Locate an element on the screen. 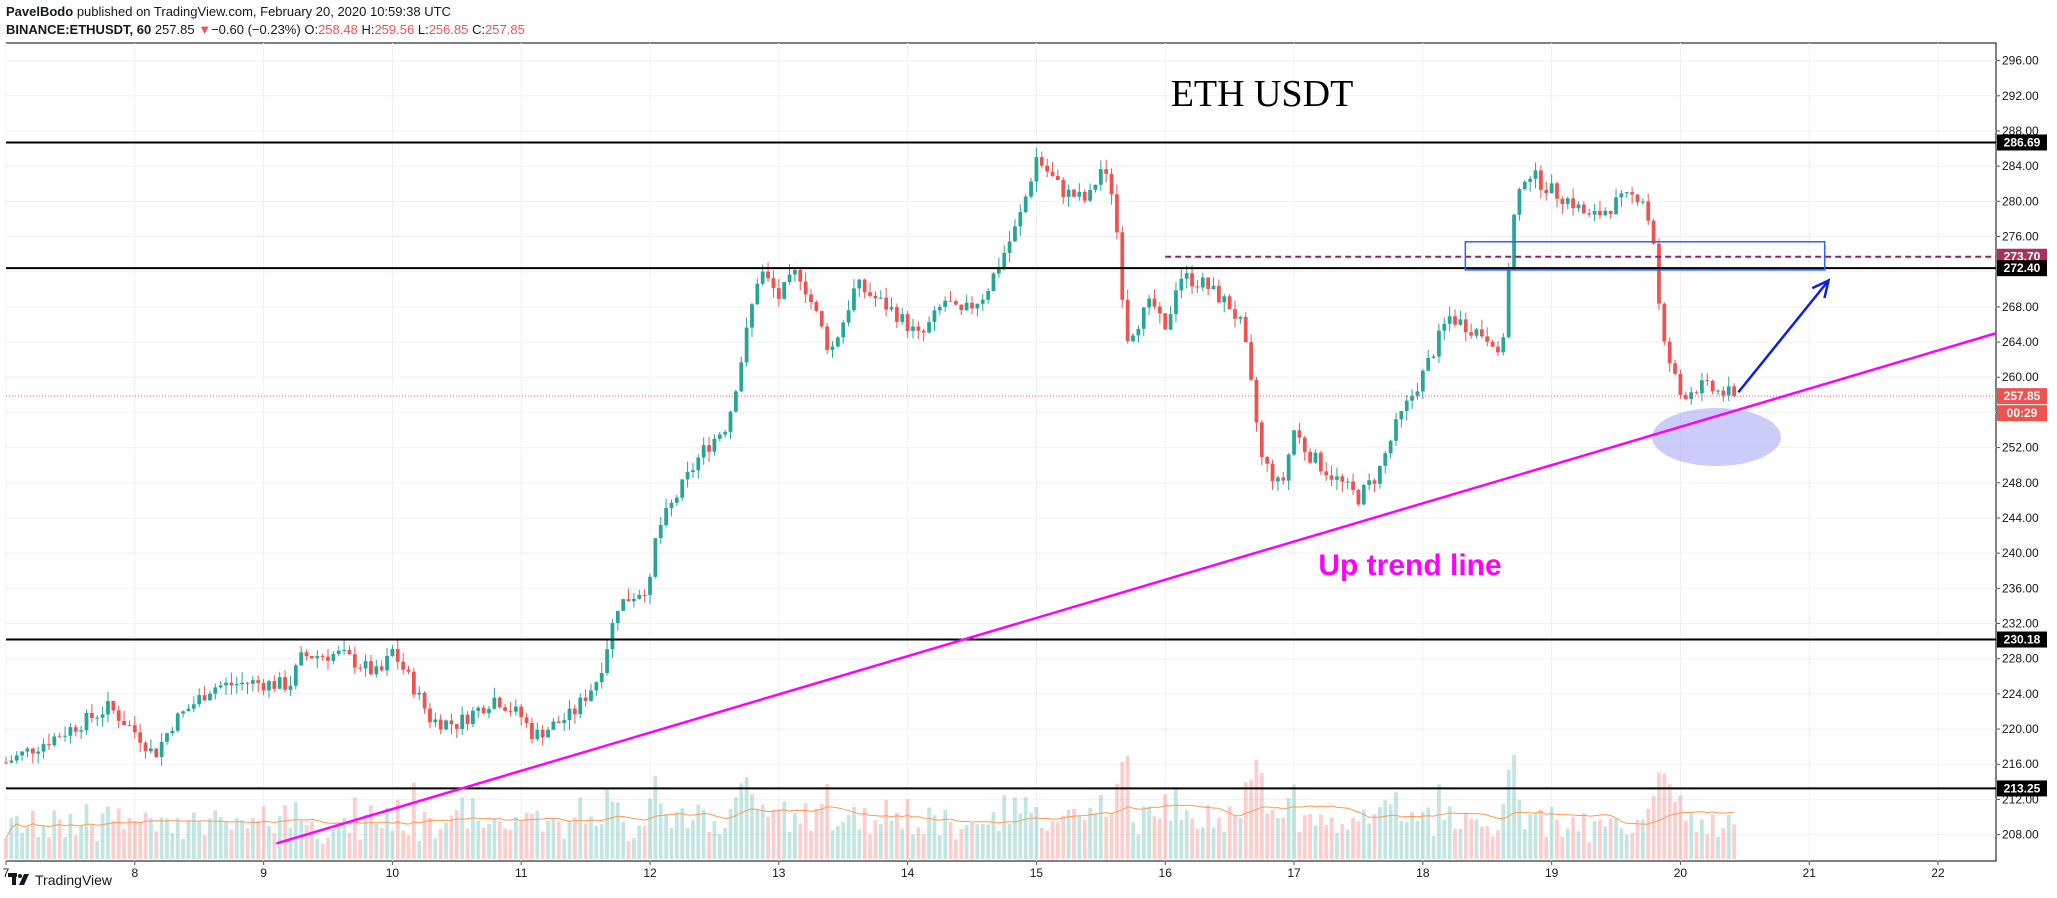 The image size is (2057, 898). symbol-label: BINANCE:ETHUSDT, 60 is located at coordinates (79, 29).